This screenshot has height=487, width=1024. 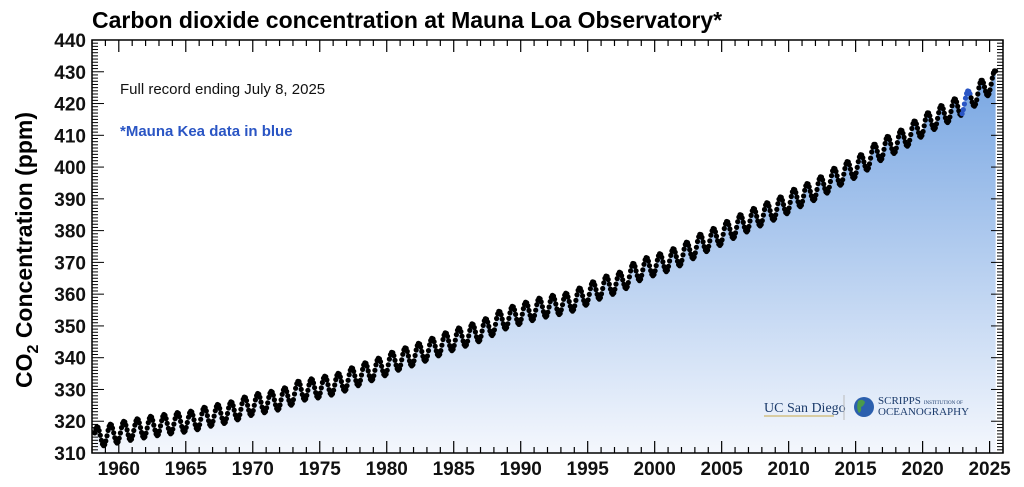 I want to click on y-tick-label: 390, so click(x=70, y=200).